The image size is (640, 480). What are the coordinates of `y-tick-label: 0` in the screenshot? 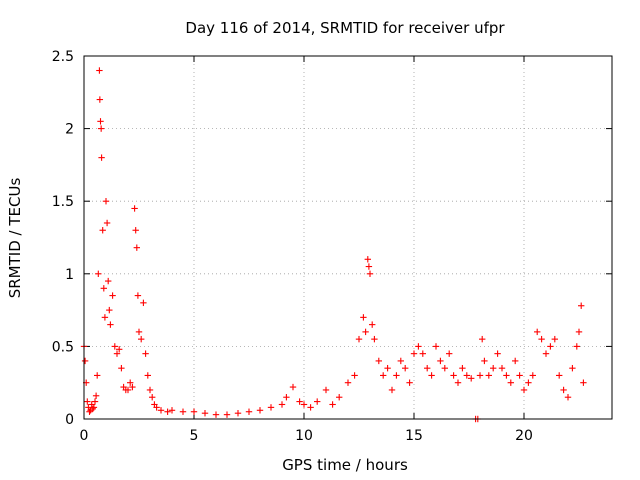 It's located at (69, 420).